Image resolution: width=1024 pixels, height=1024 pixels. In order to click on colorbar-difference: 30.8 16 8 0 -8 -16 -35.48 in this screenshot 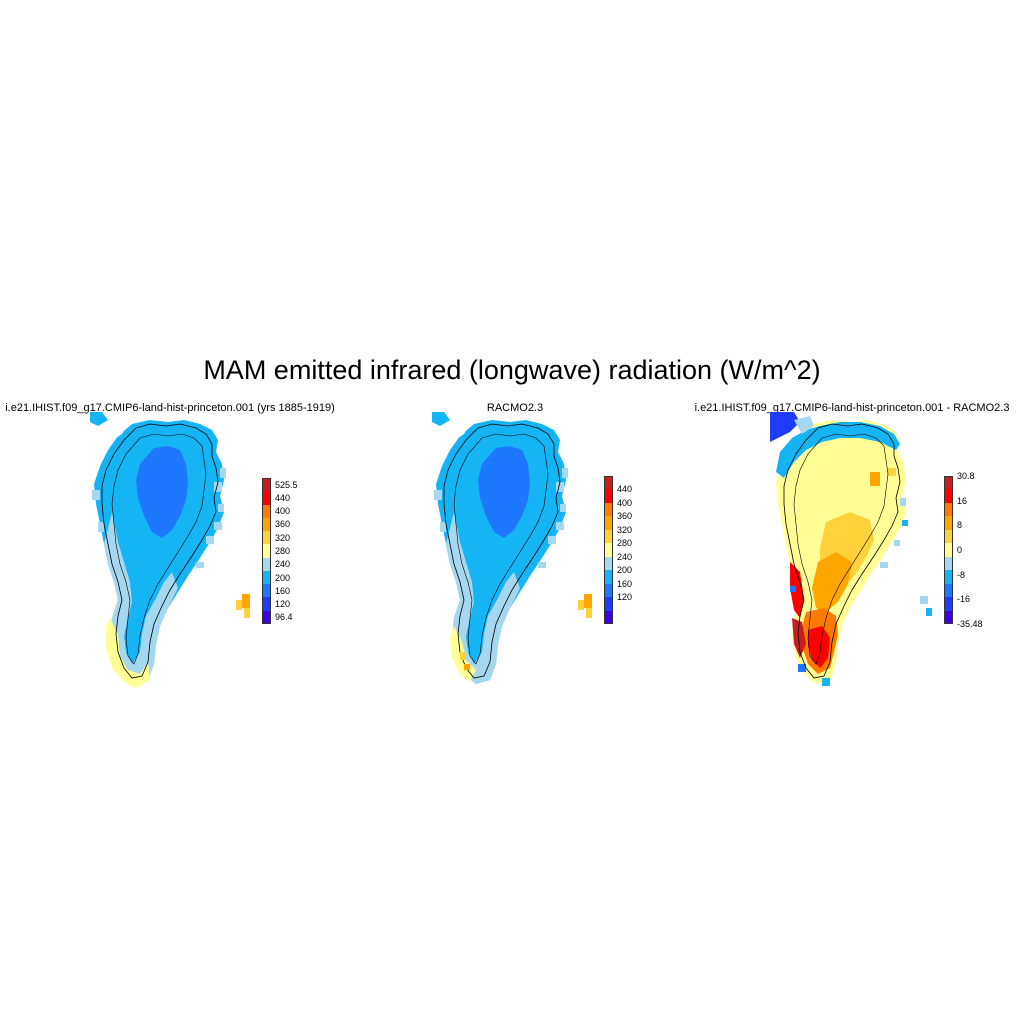, I will do `click(970, 550)`.